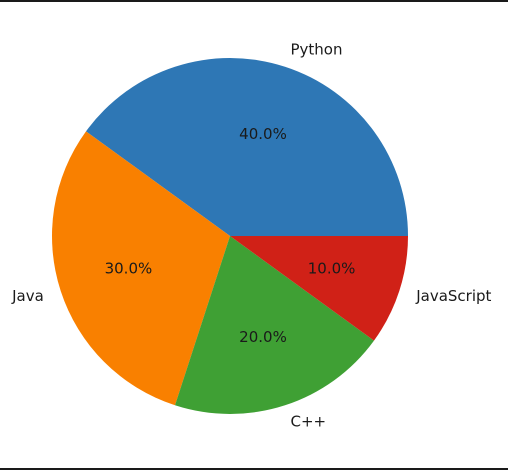 The width and height of the screenshot is (508, 472). I want to click on slice-percent-cplusplus: 20.0%, so click(263, 337).